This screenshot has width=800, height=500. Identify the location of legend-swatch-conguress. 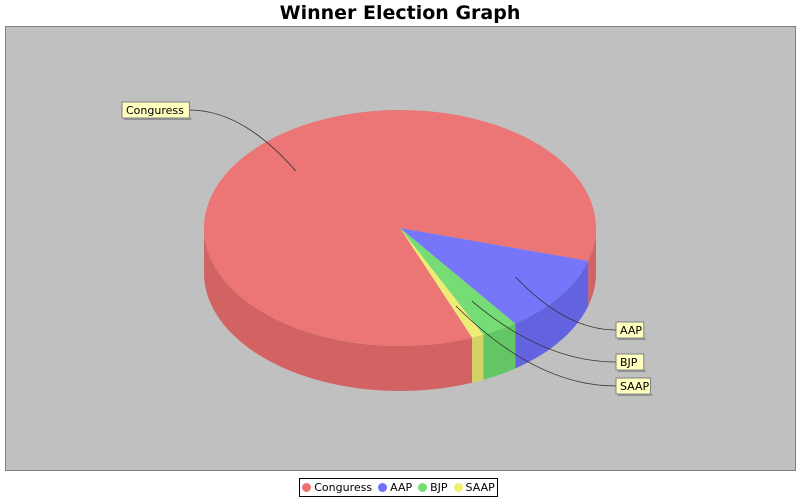
(307, 487).